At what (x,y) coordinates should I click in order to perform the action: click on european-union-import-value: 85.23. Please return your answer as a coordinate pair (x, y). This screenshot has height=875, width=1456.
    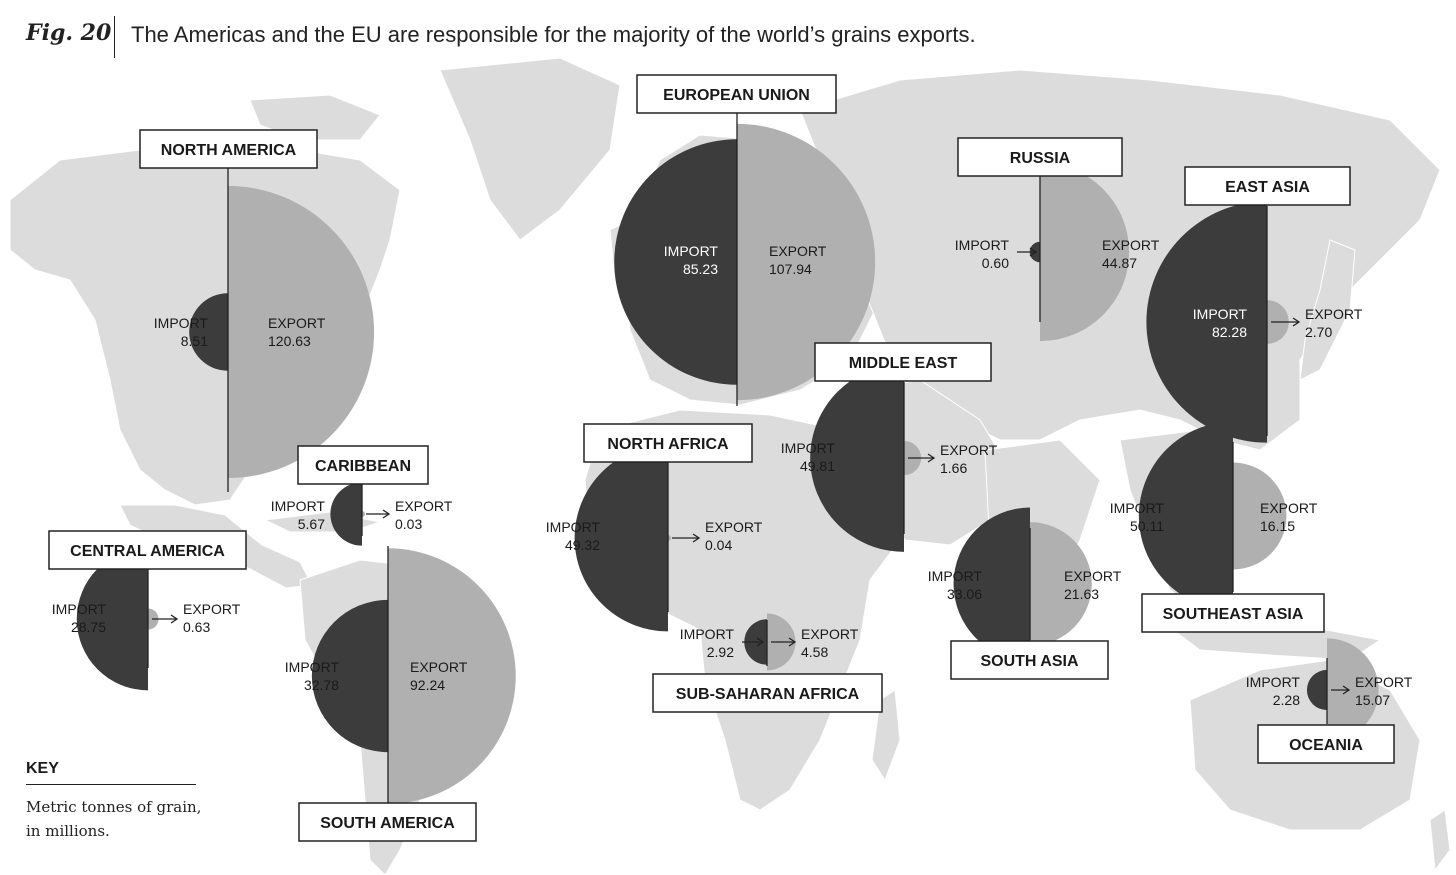
    Looking at the image, I should click on (700, 269).